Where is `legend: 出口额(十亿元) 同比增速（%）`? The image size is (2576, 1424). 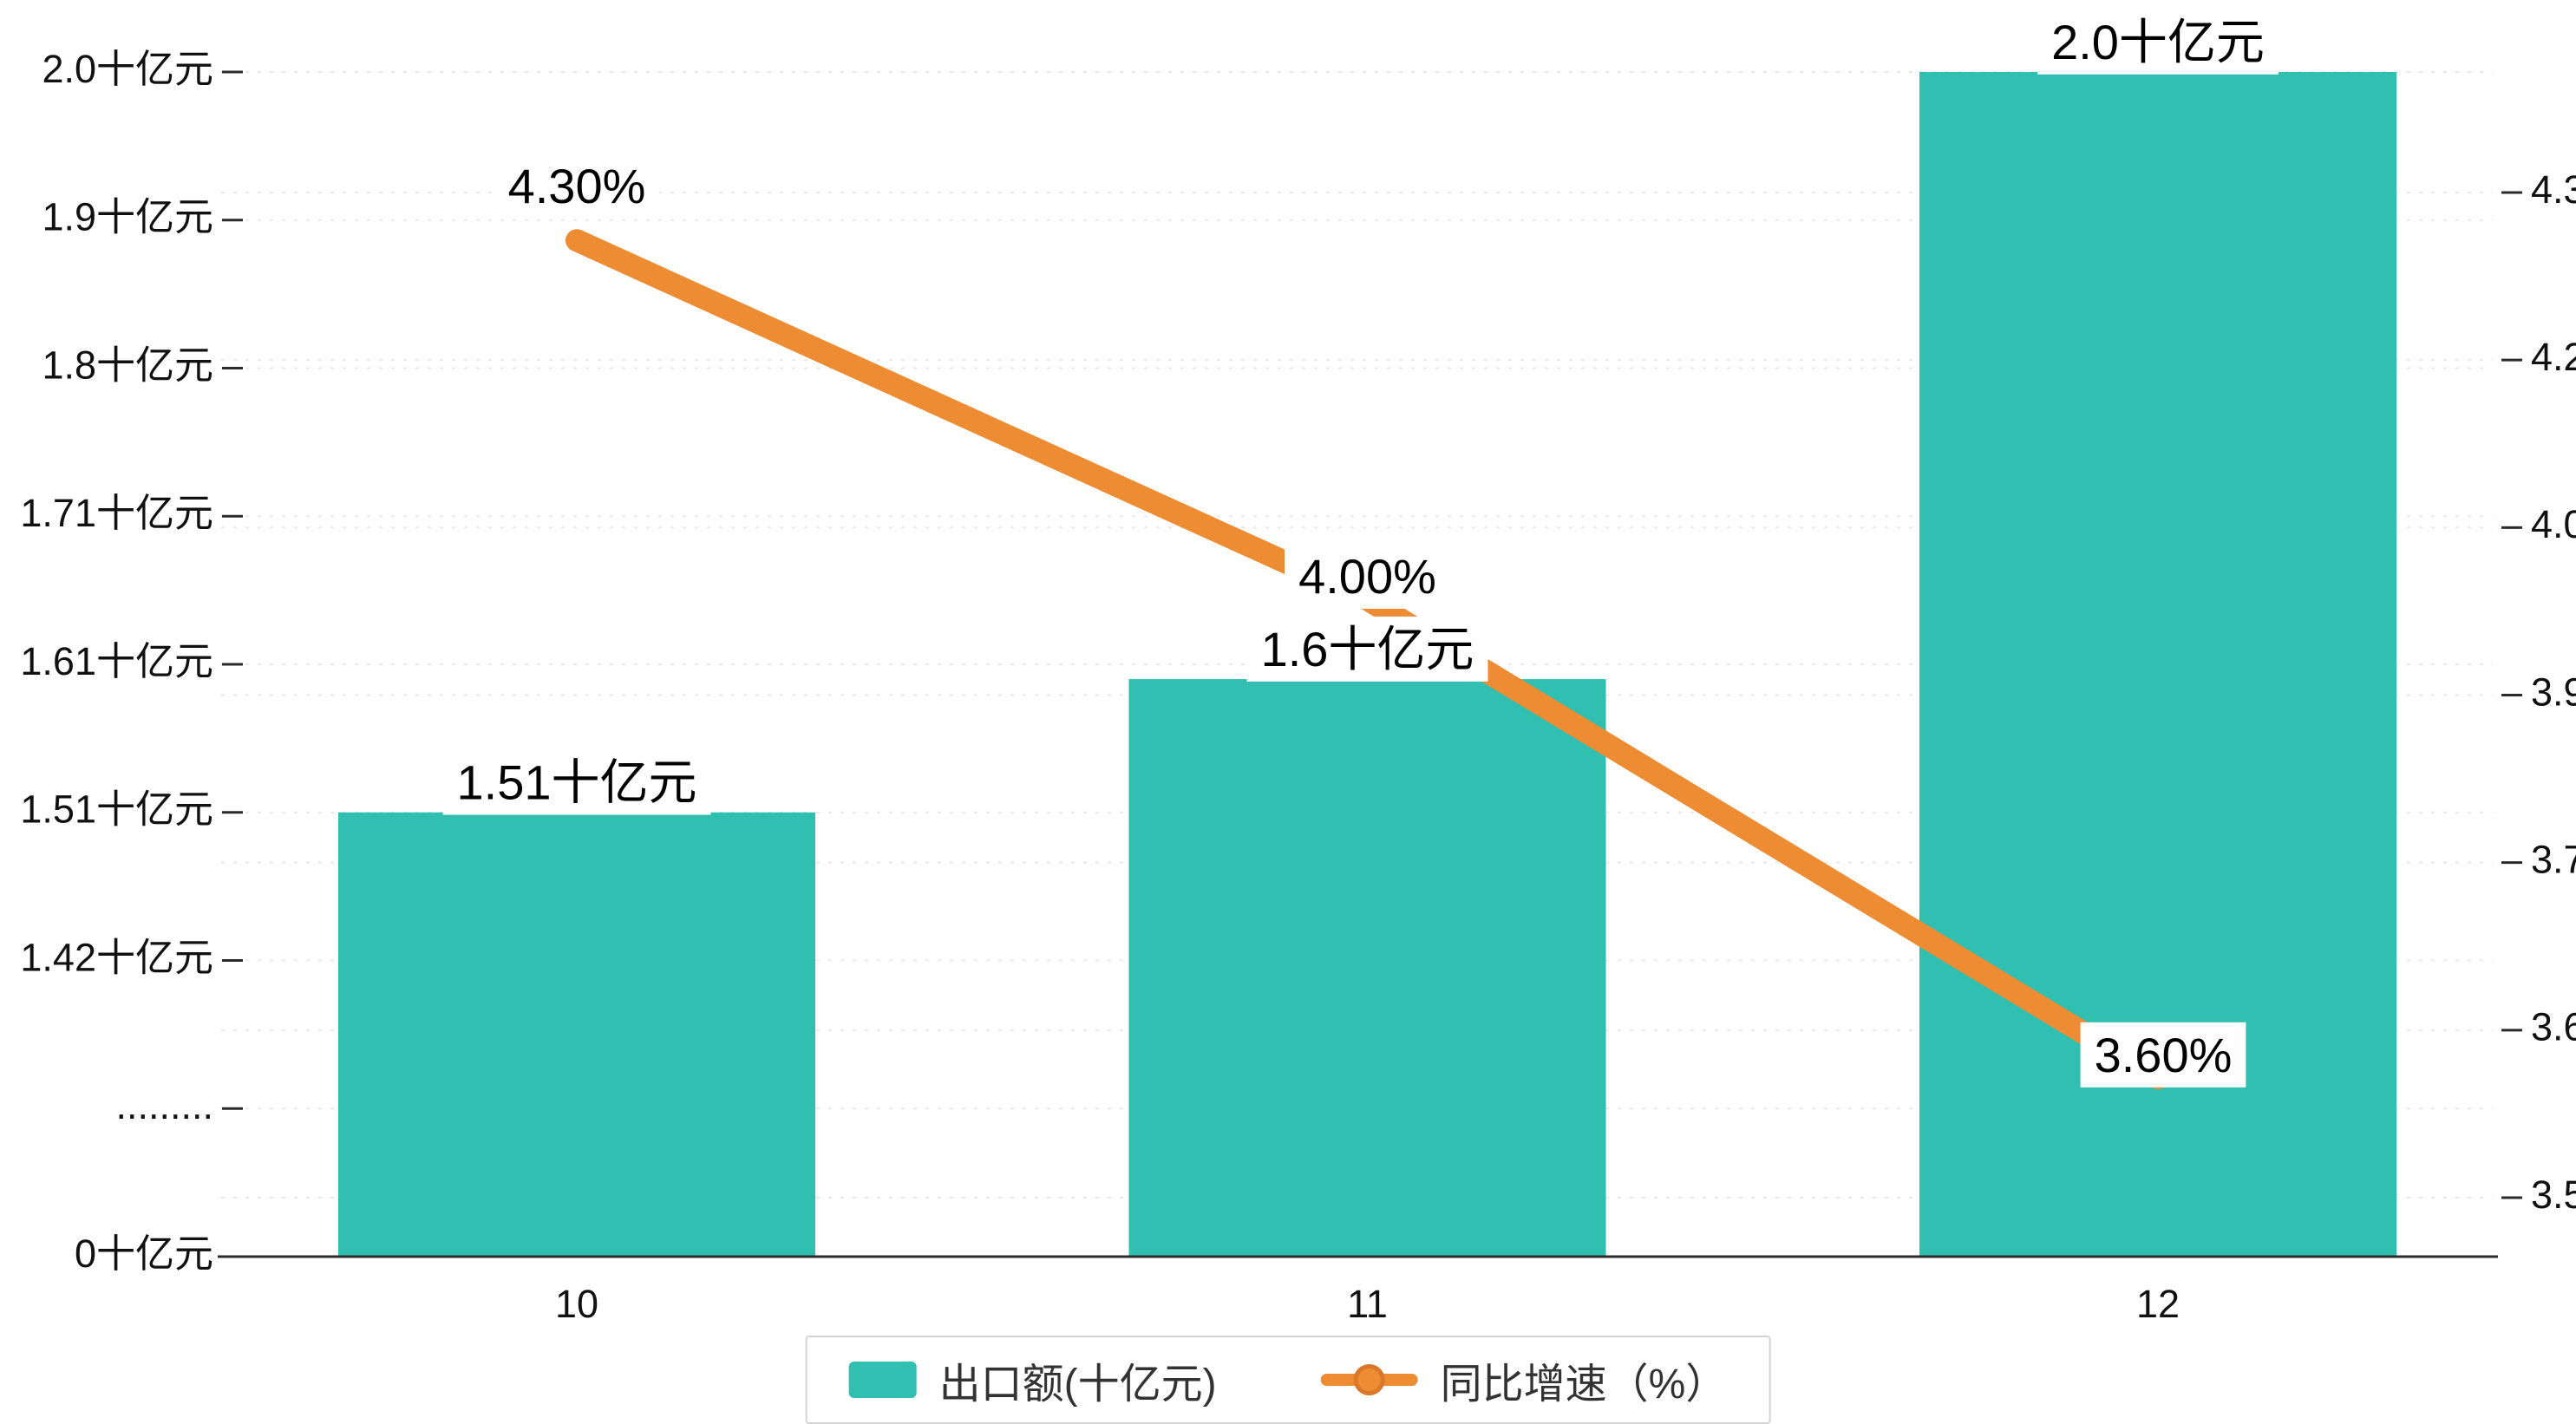
legend: 出口额(十亿元) 同比增速（%） is located at coordinates (1288, 1380).